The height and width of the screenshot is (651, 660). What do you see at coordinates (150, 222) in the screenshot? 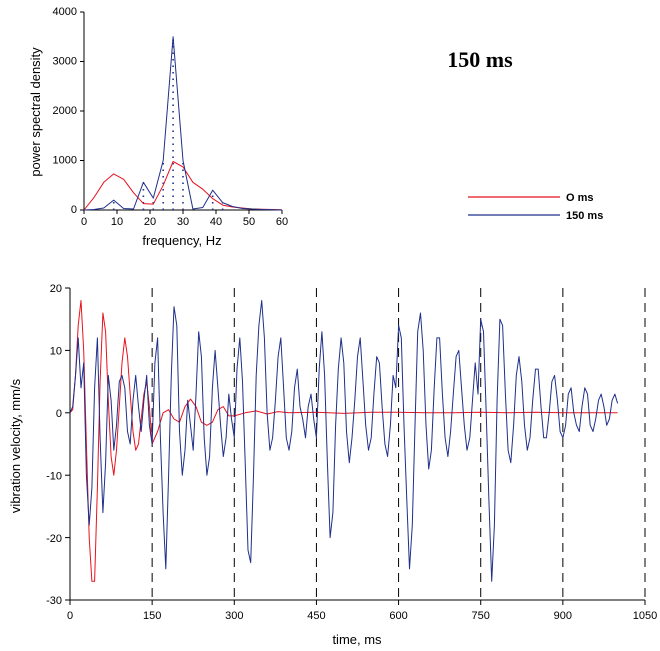
I see `psd-x-tick-label: 20` at bounding box center [150, 222].